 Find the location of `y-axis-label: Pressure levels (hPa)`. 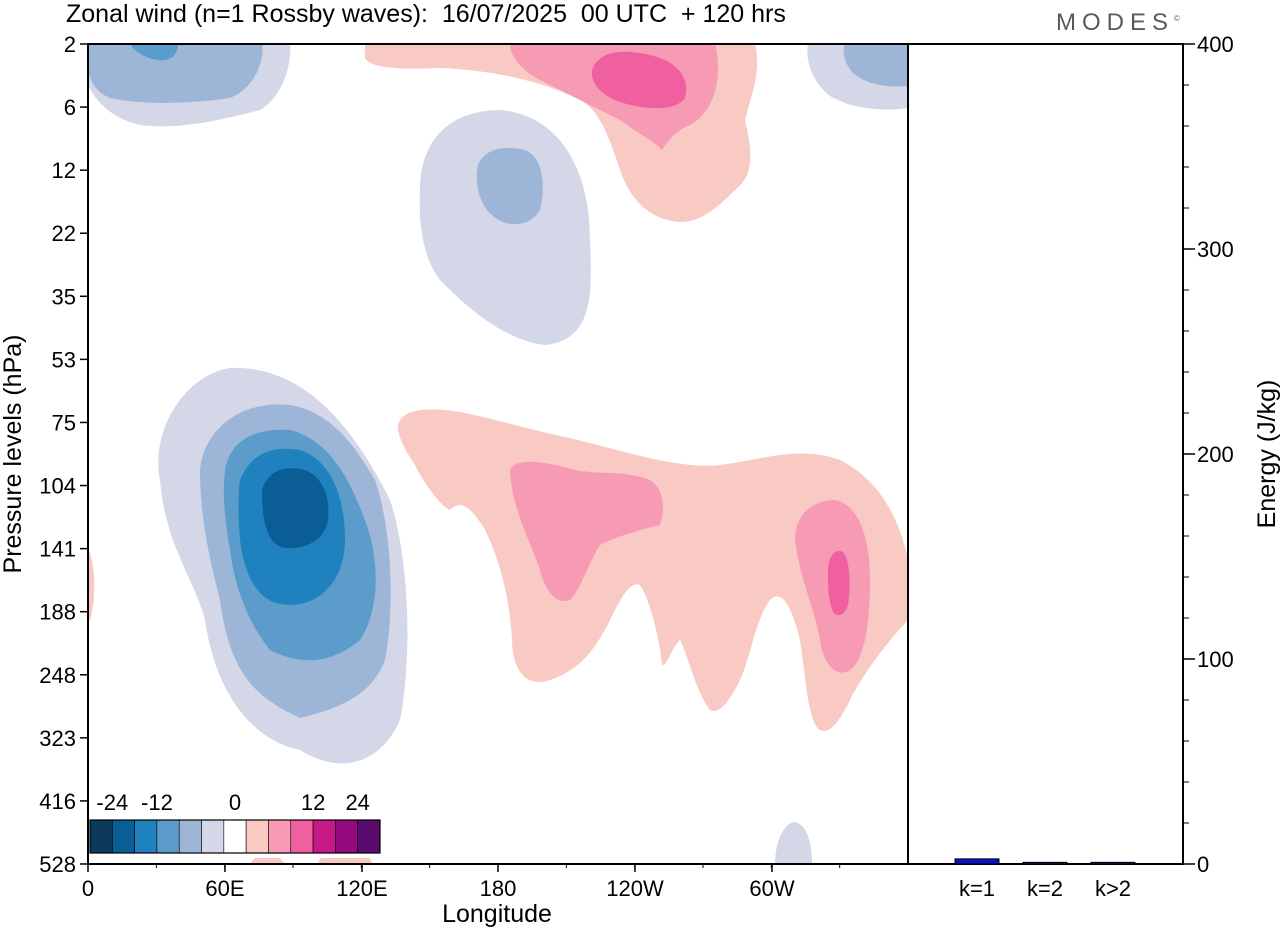

y-axis-label: Pressure levels (hPa) is located at coordinates (13, 454).